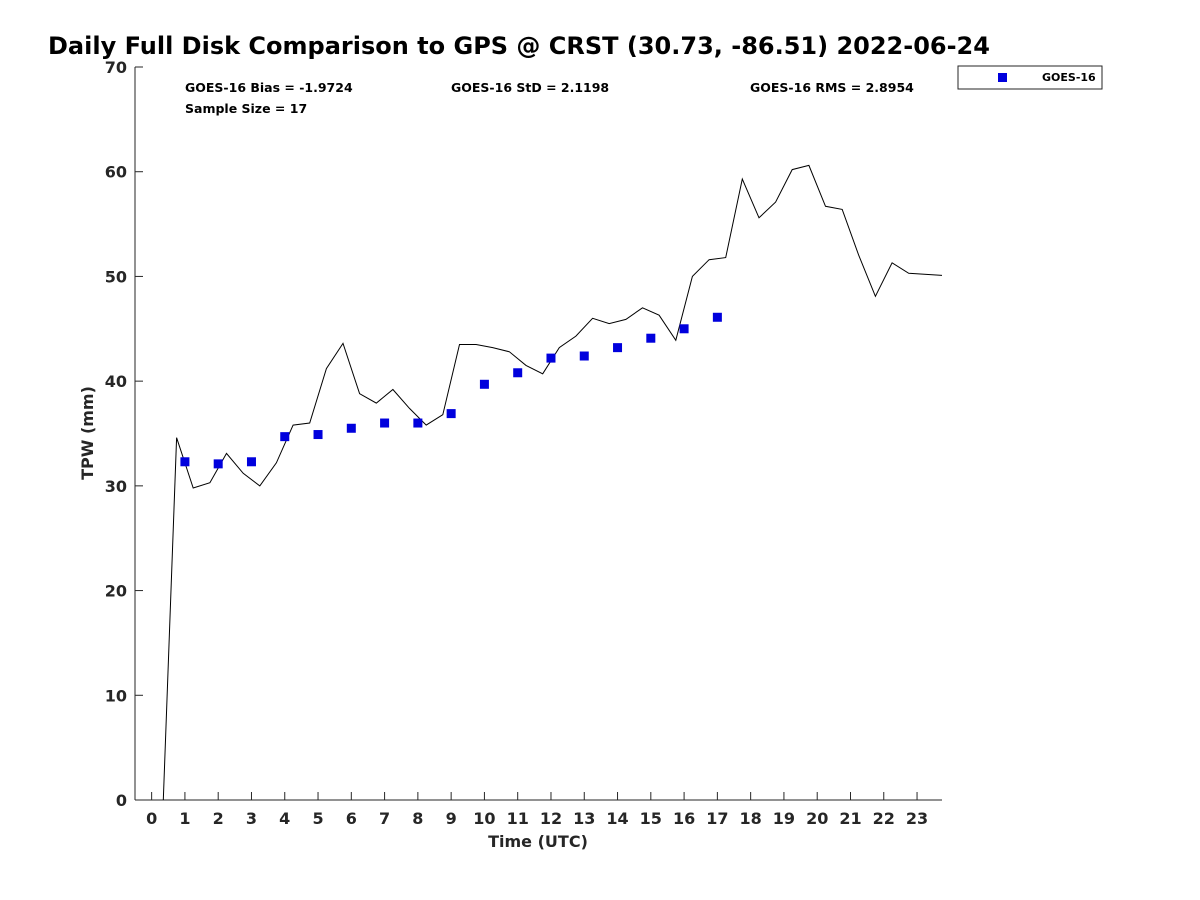 The height and width of the screenshot is (900, 1200). Describe the element at coordinates (116, 276) in the screenshot. I see `y-tick-label: 50` at that location.